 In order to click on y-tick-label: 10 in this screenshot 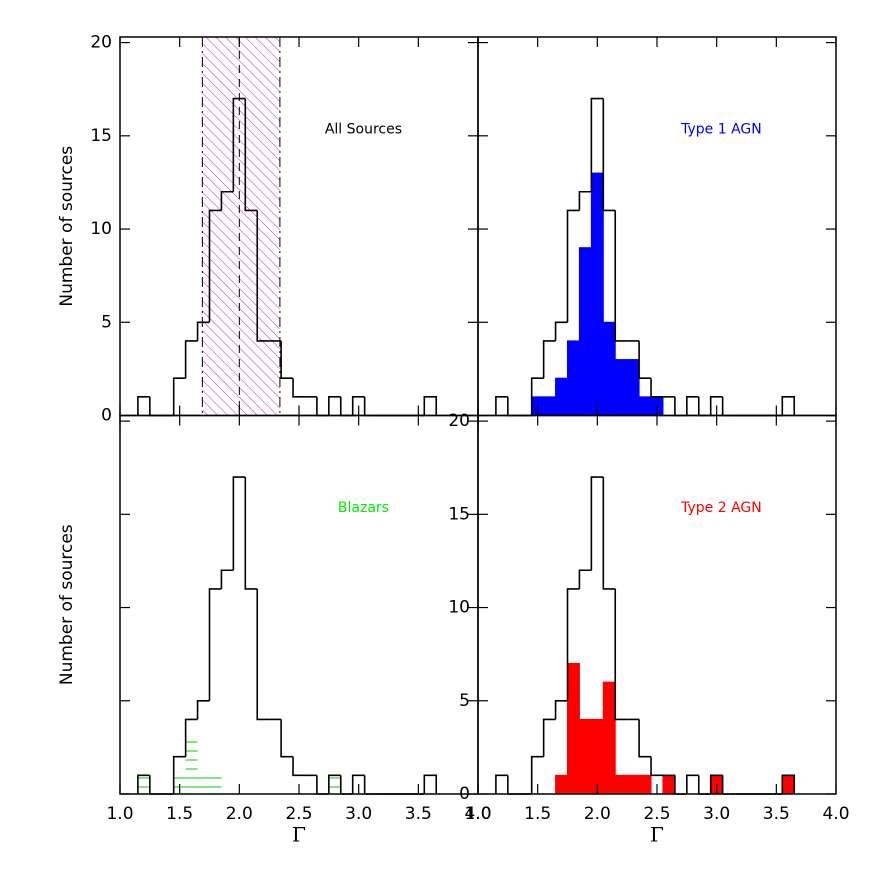, I will do `click(459, 608)`.